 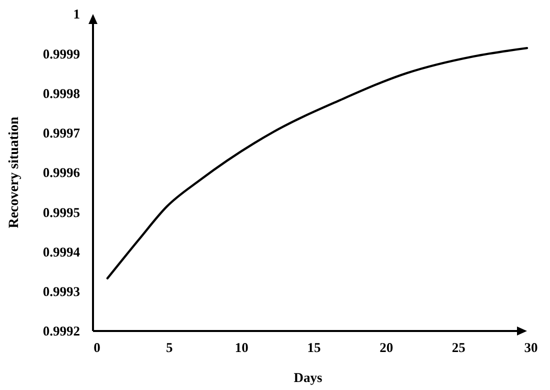 What do you see at coordinates (387, 347) in the screenshot?
I see `x-tick-label: 20` at bounding box center [387, 347].